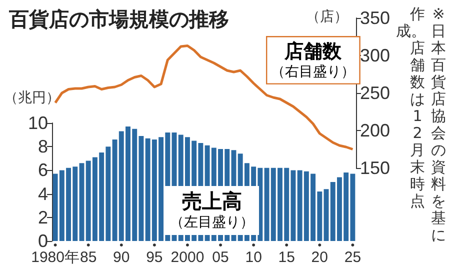 The height and width of the screenshot is (272, 450). I want to click on x-tick-label: 1980年, so click(55, 257).